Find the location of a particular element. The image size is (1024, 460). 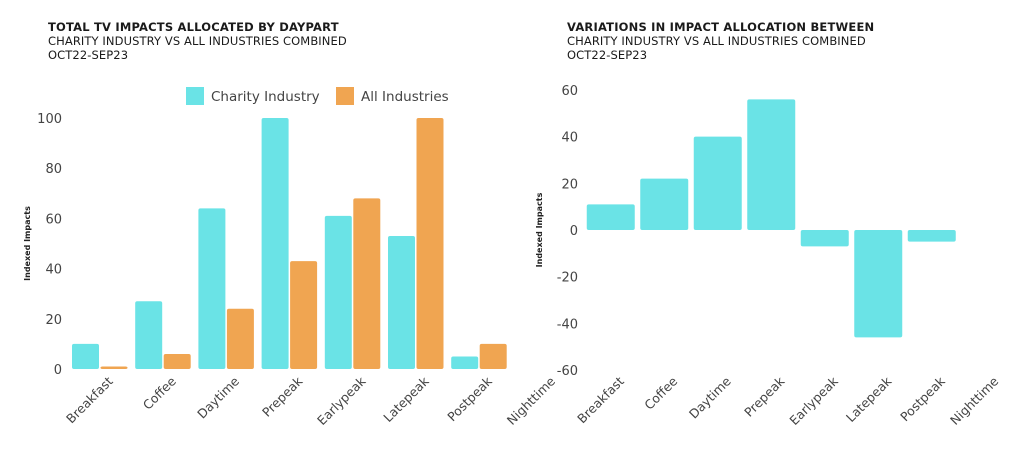

chart1-bar-daytime-all-industries is located at coordinates (240, 338).